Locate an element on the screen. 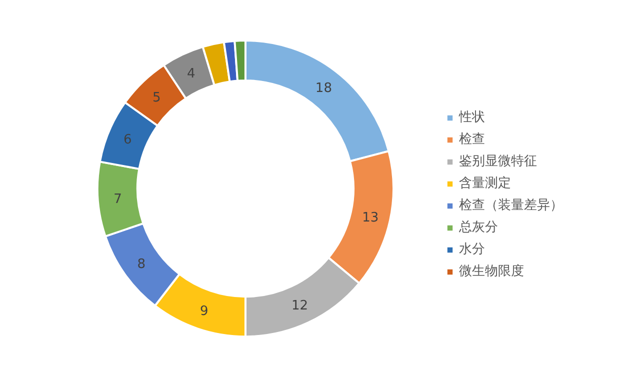 Image resolution: width=640 pixels, height=385 pixels. legend-label: 性状 is located at coordinates (472, 117).